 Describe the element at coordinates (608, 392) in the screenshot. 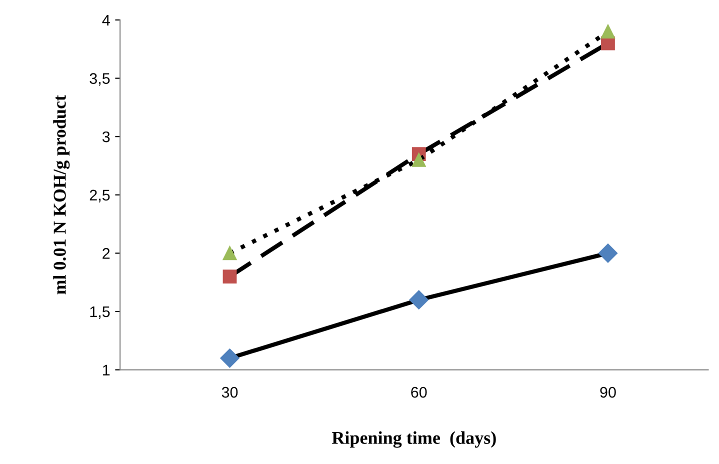

I see `x-tick-label: 90` at that location.